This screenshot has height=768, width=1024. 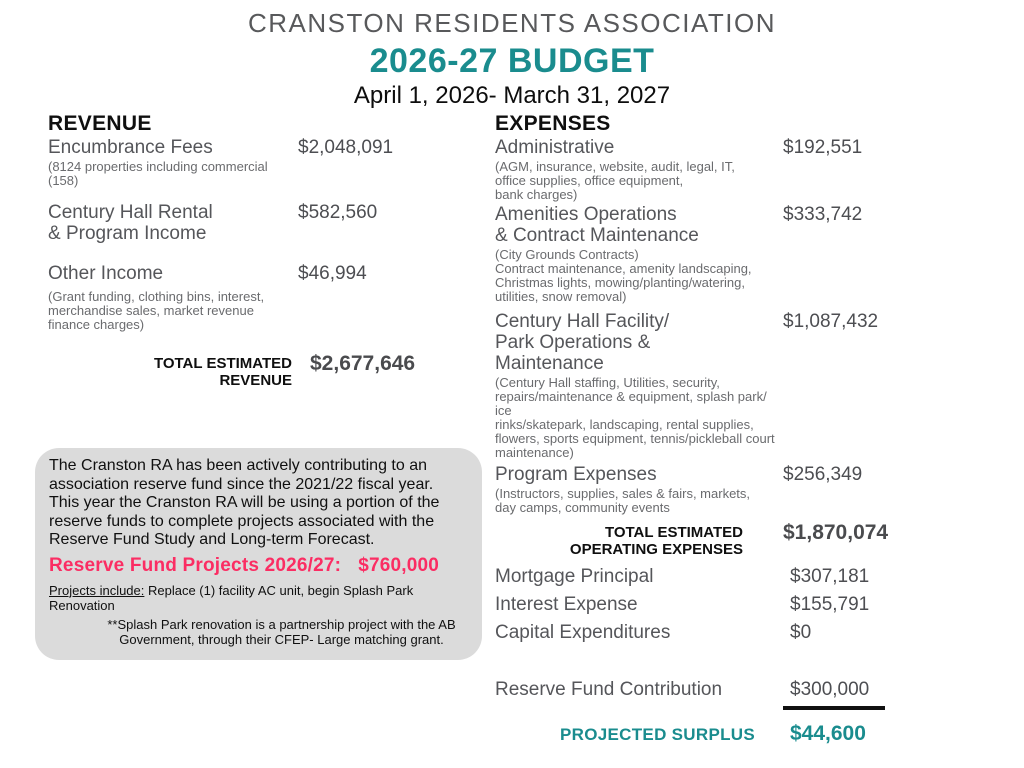 What do you see at coordinates (831, 321) in the screenshot?
I see `item-value: $1,087,432` at bounding box center [831, 321].